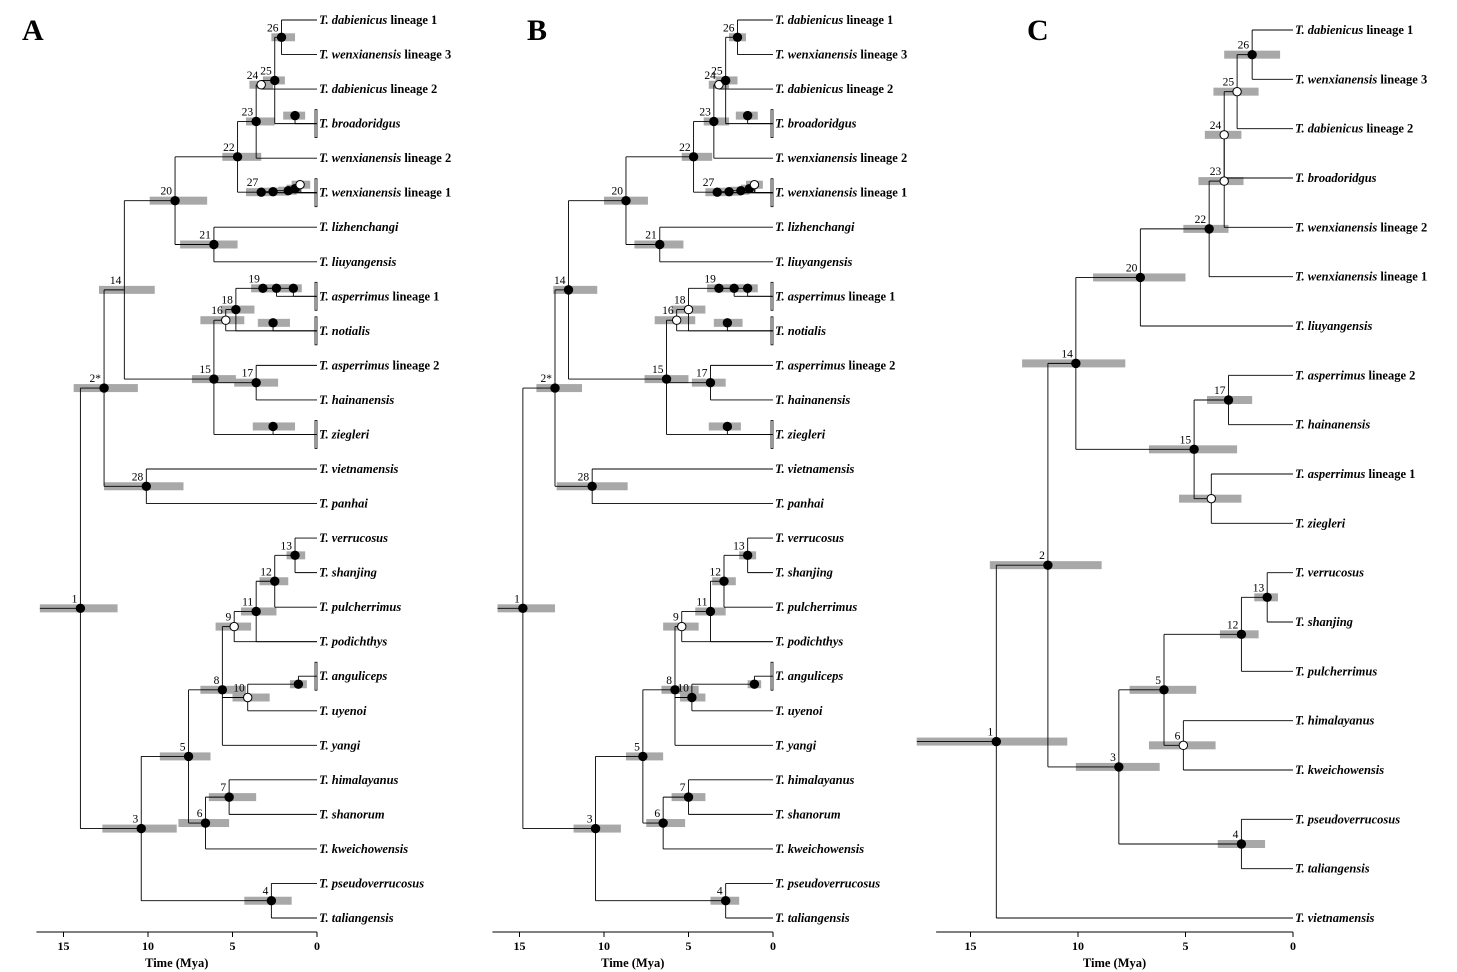  Describe the element at coordinates (632, 963) in the screenshot. I see `axis-title: Time (Mya)` at that location.